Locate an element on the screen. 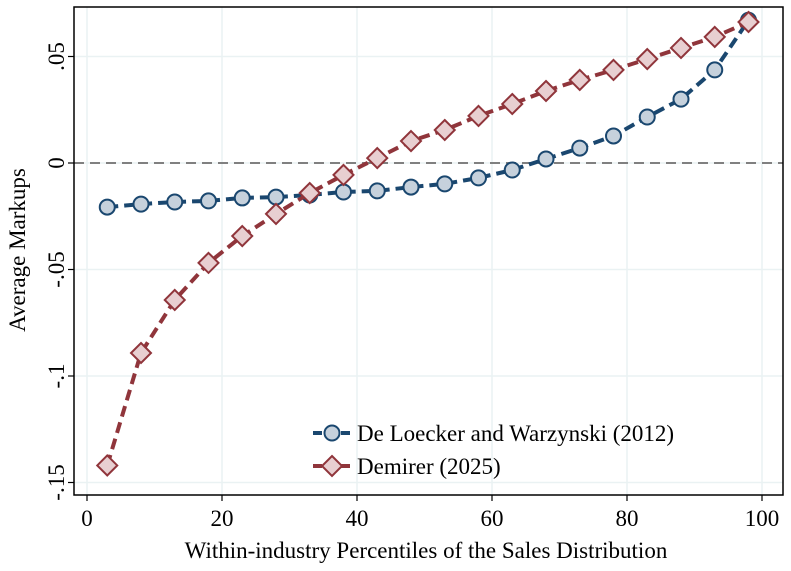  x-tick-label: 60 is located at coordinates (492, 518).